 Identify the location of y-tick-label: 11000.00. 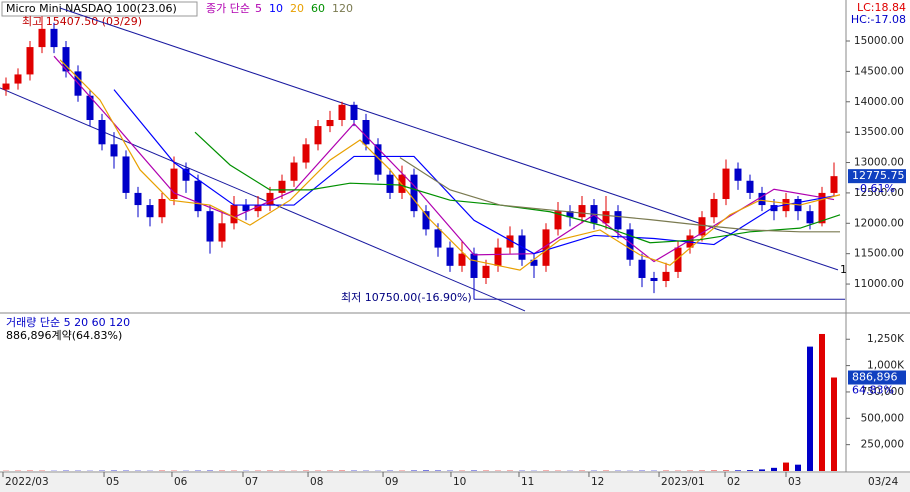
(879, 284).